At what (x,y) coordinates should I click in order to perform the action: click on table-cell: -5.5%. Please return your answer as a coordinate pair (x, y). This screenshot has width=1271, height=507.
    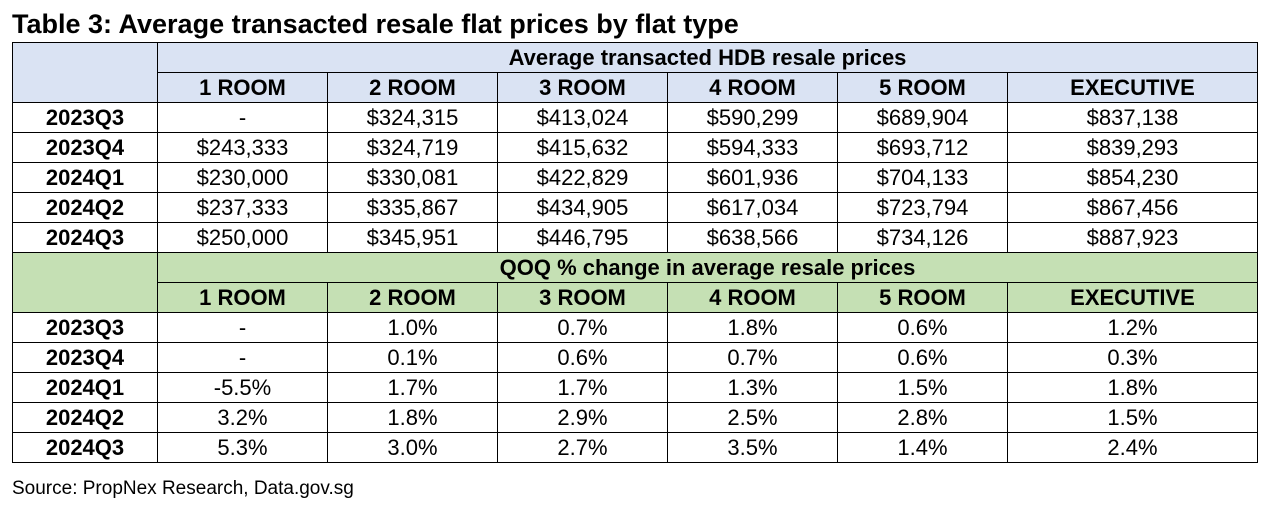
    Looking at the image, I should click on (242, 387).